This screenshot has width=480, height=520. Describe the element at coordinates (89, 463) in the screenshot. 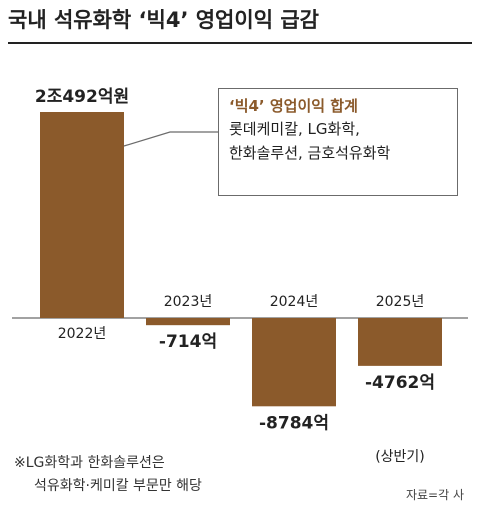

I see `footnote-line: ※LG화학과 한화솔루션은` at that location.